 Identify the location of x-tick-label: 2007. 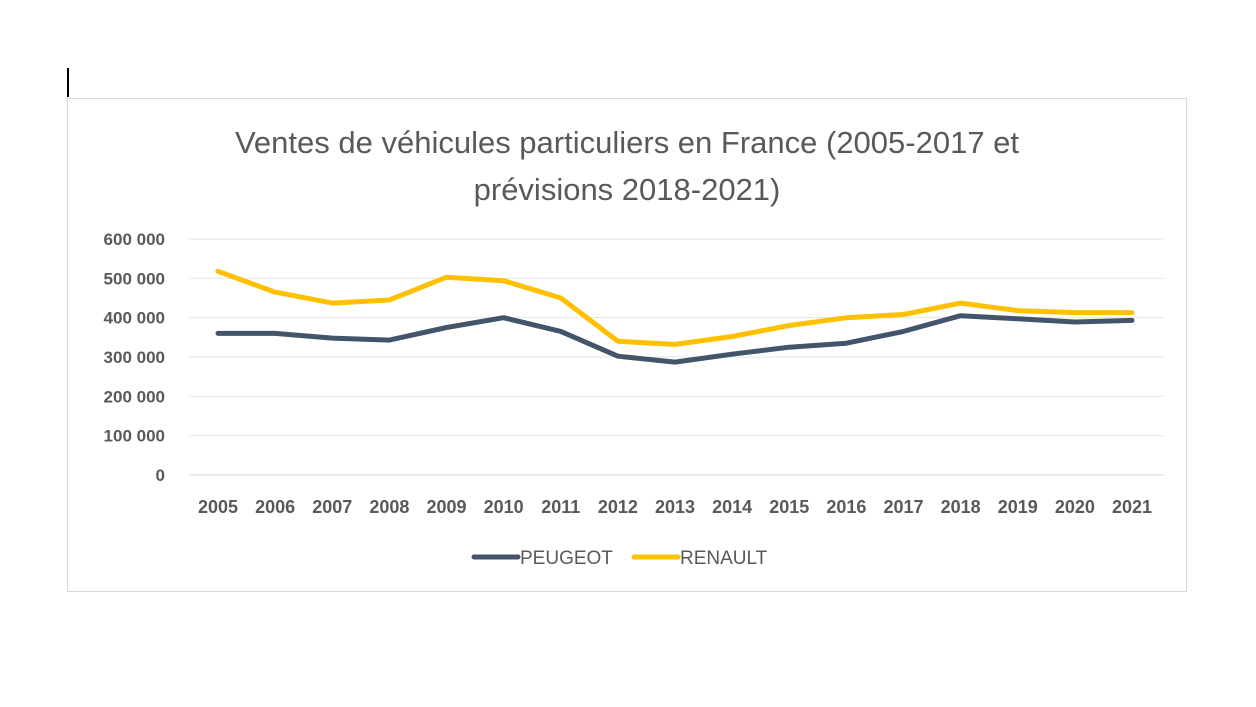
(332, 507).